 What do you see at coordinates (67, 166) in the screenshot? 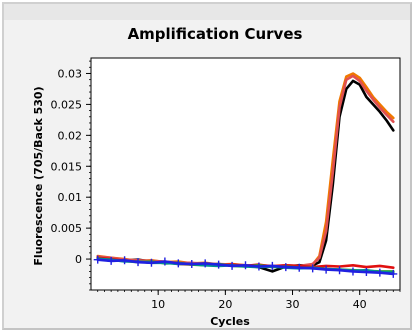
I see `y-tick-label-4: 0.015` at bounding box center [67, 166].